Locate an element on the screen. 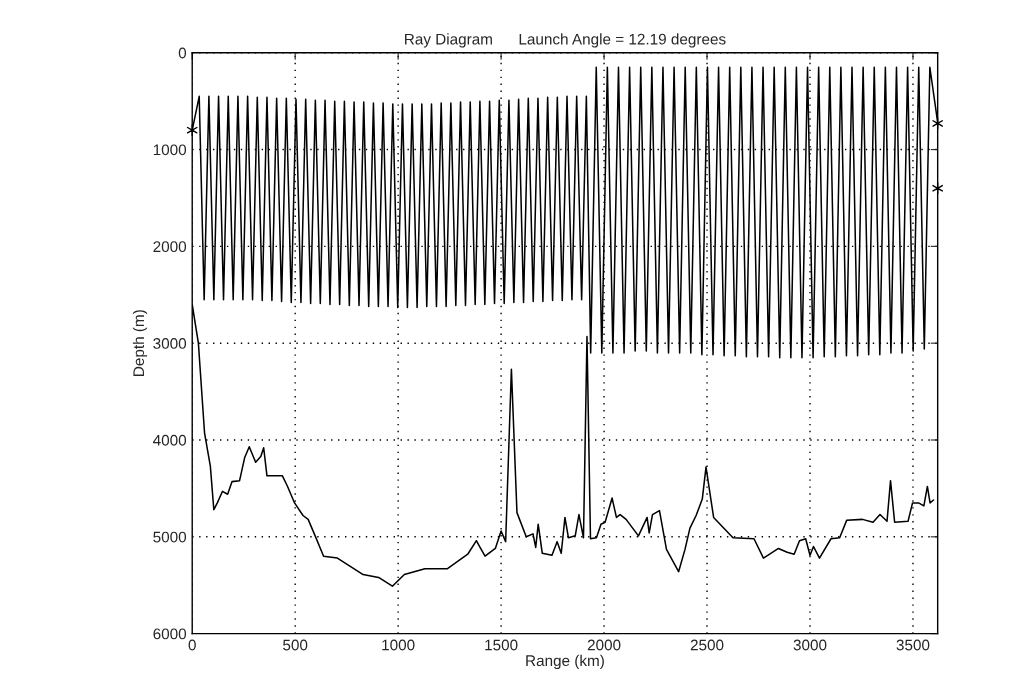  x-tick-label: 1000 is located at coordinates (398, 645).